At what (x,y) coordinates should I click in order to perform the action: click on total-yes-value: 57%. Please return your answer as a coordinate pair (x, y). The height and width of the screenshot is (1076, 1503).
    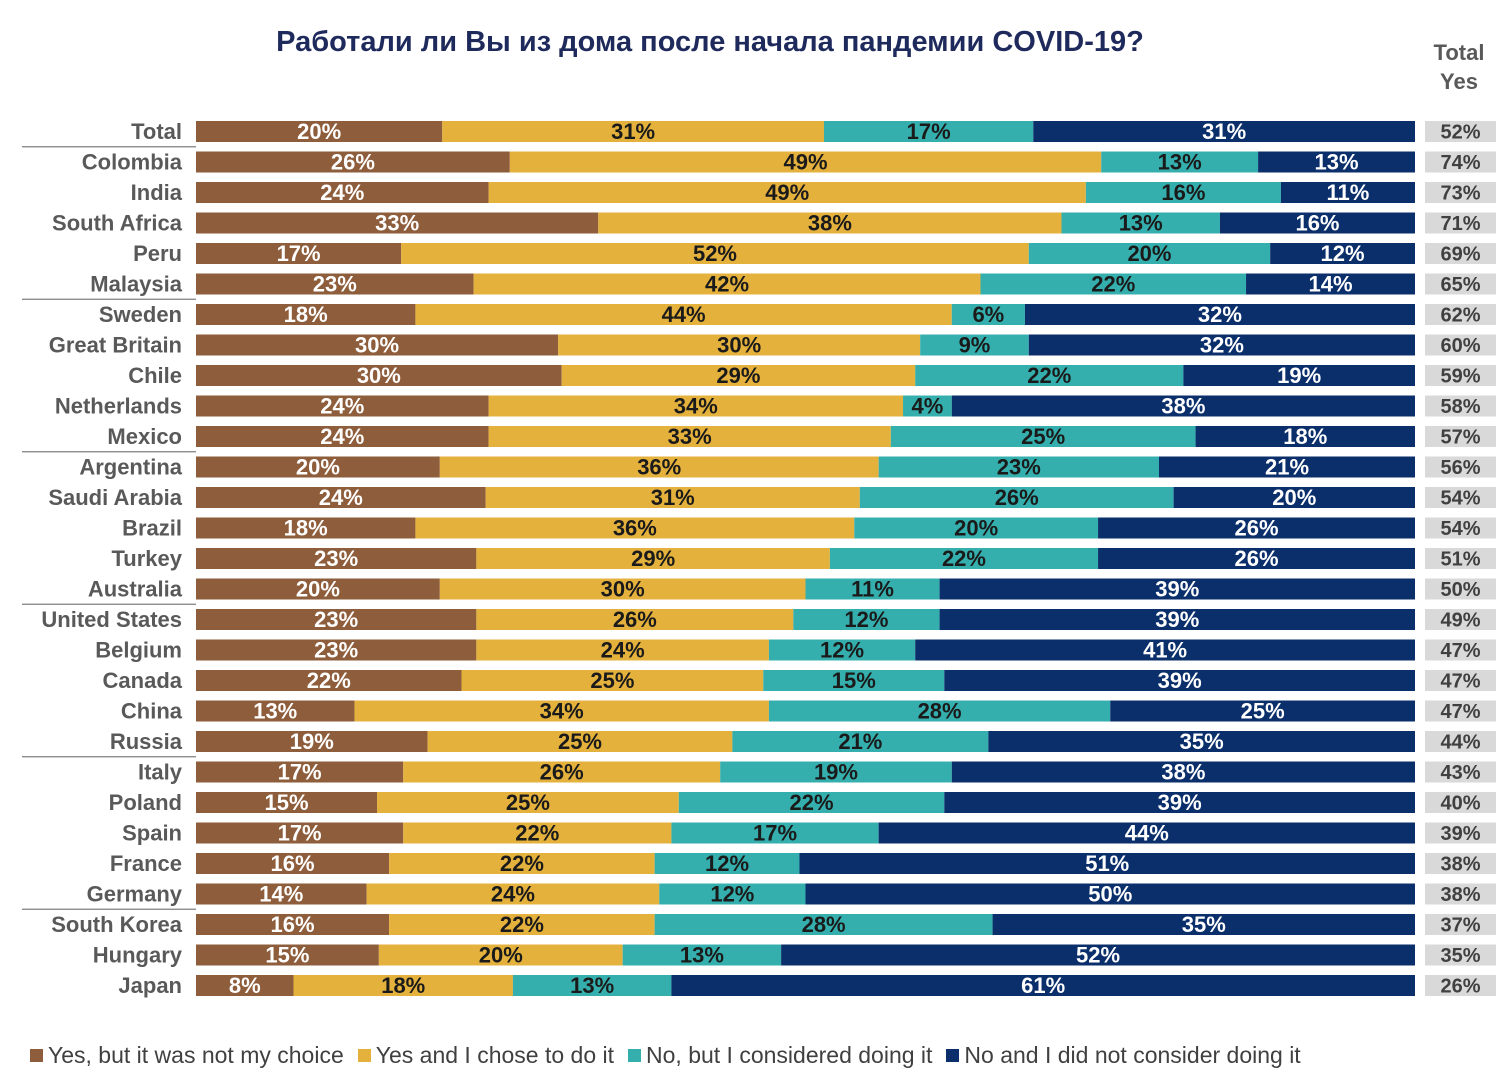
    Looking at the image, I should click on (1460, 438).